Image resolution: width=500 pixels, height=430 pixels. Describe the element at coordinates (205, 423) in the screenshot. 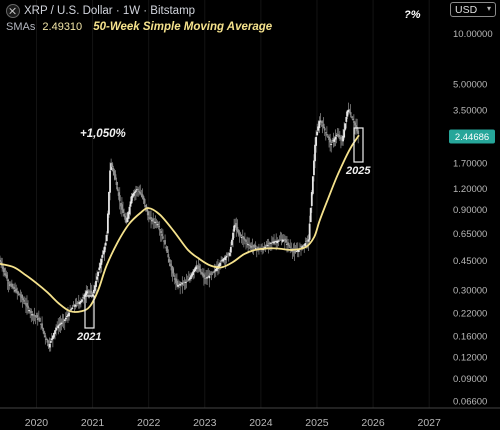

I see `x-tick-label: 2023` at that location.